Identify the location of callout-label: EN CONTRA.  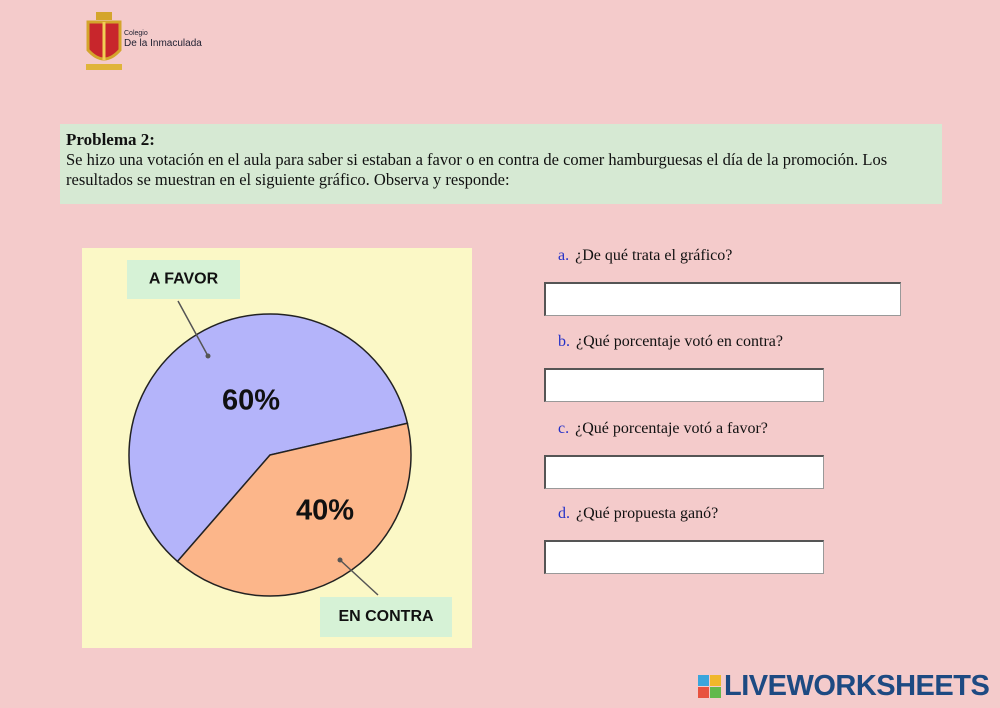
(386, 616).